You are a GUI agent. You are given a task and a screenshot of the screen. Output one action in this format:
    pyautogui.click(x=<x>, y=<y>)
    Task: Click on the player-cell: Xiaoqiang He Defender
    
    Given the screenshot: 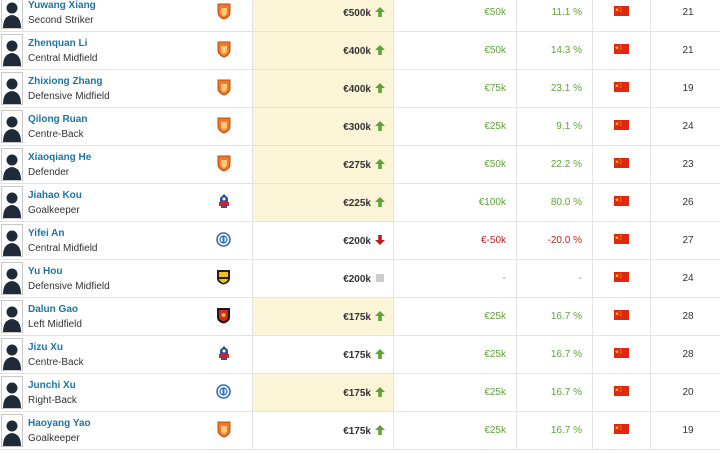 What is the action you would take?
    pyautogui.click(x=97, y=164)
    